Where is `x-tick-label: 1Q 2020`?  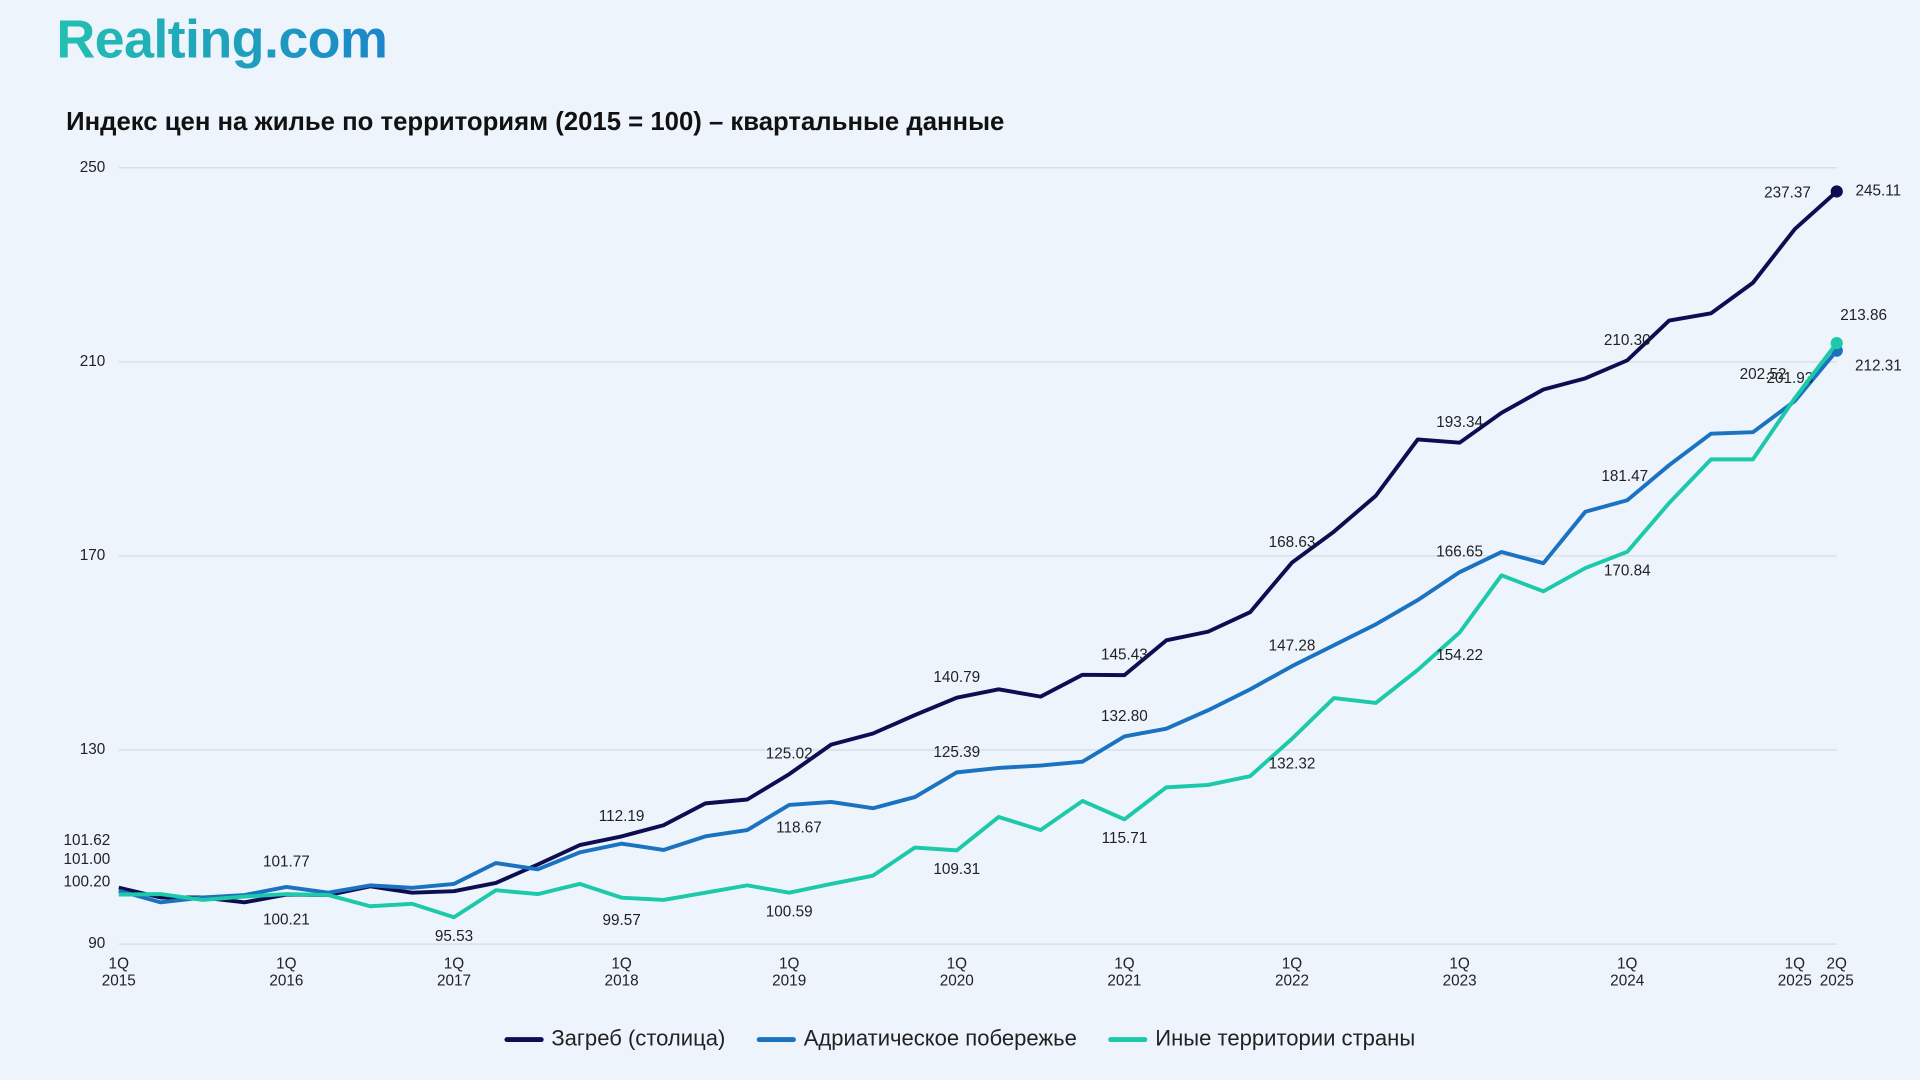
x-tick-label: 1Q 2020 is located at coordinates (956, 972).